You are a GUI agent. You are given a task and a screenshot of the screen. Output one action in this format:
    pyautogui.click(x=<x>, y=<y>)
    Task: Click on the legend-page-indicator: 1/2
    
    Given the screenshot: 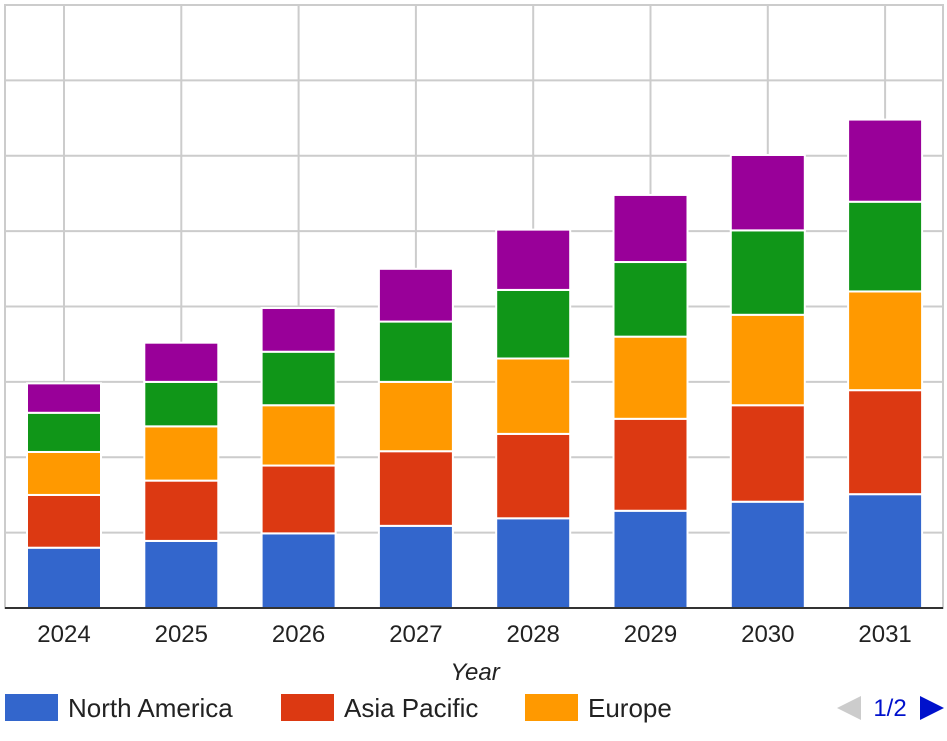 What is the action you would take?
    pyautogui.click(x=889, y=708)
    